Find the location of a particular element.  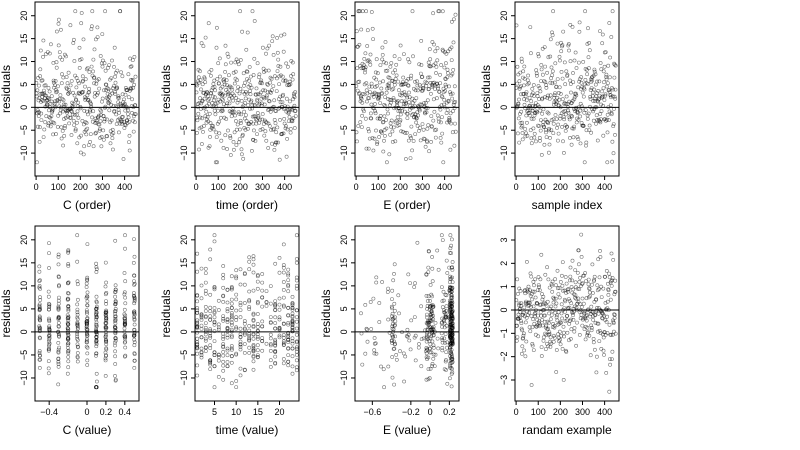

y-tick-label: 5 is located at coordinates (184, 308).